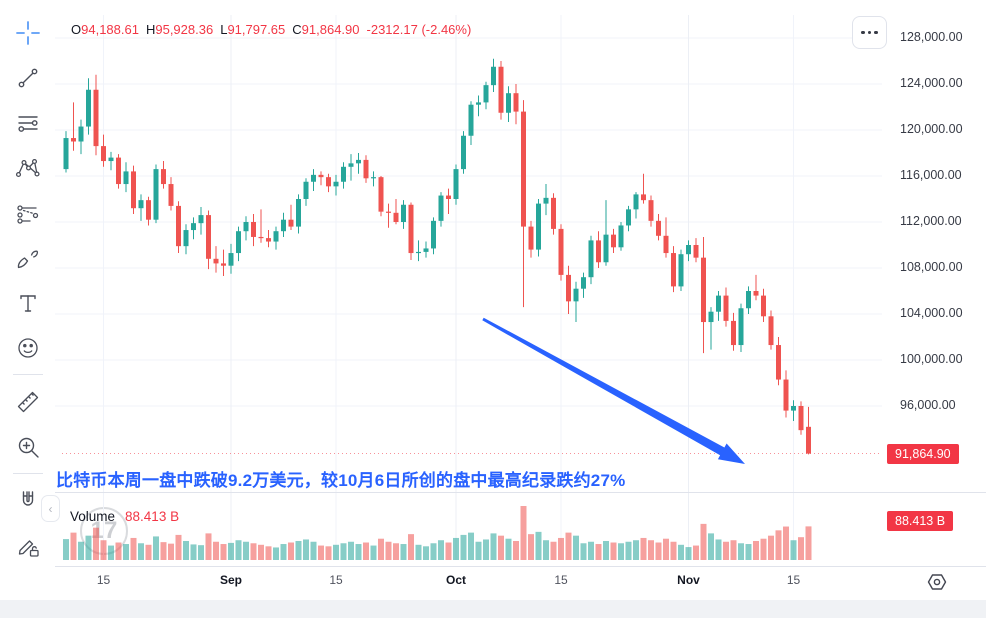  What do you see at coordinates (28, 122) in the screenshot?
I see `fib-retracement-tool` at bounding box center [28, 122].